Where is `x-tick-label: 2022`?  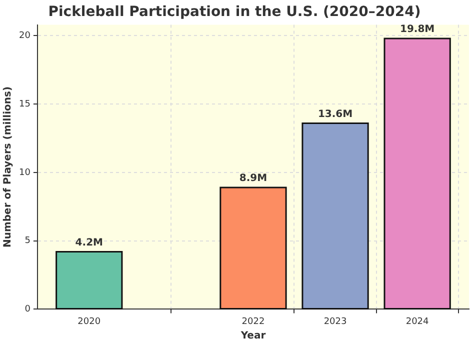
x-tick-label: 2022 is located at coordinates (253, 321).